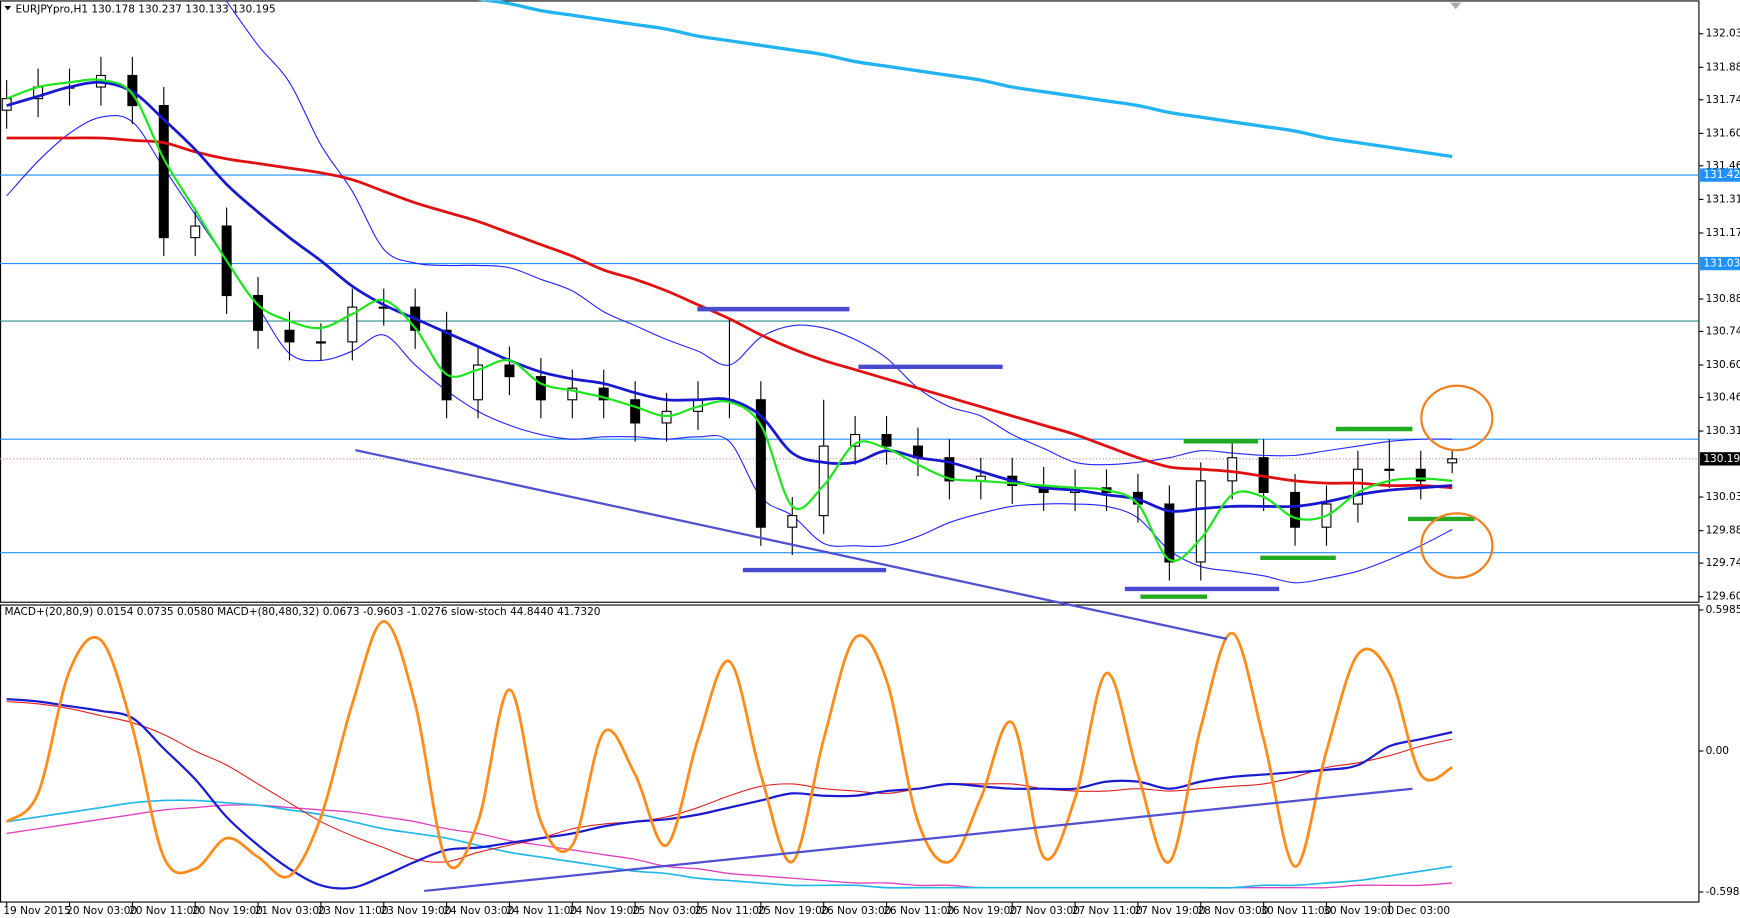 The image size is (1740, 918). What do you see at coordinates (667, 911) in the screenshot?
I see `x-tick-label: 25 Nov 03:00` at bounding box center [667, 911].